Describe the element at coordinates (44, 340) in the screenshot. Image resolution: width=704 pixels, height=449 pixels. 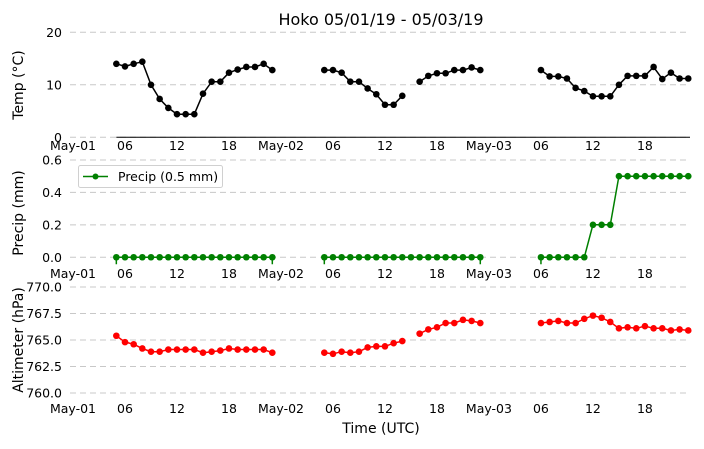
I see `y-tick-label: 765.0` at that location.